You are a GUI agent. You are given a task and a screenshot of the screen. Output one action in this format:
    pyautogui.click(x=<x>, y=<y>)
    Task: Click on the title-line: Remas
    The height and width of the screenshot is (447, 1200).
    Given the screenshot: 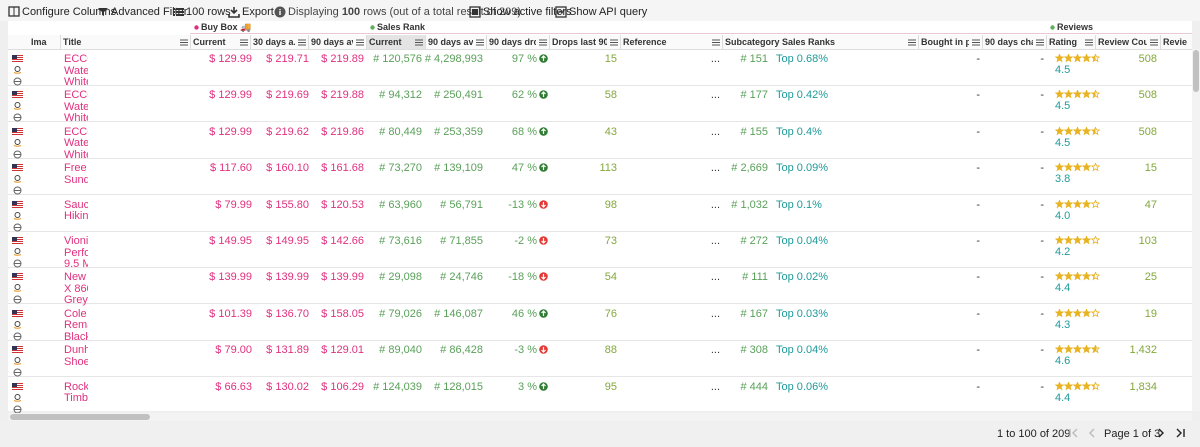 What is the action you would take?
    pyautogui.click(x=76, y=325)
    